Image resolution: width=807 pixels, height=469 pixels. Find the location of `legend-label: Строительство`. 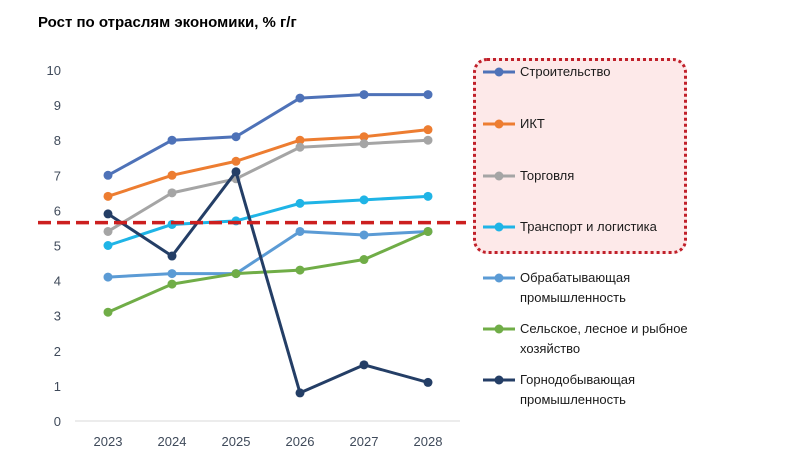

legend-label: Строительство is located at coordinates (565, 71).